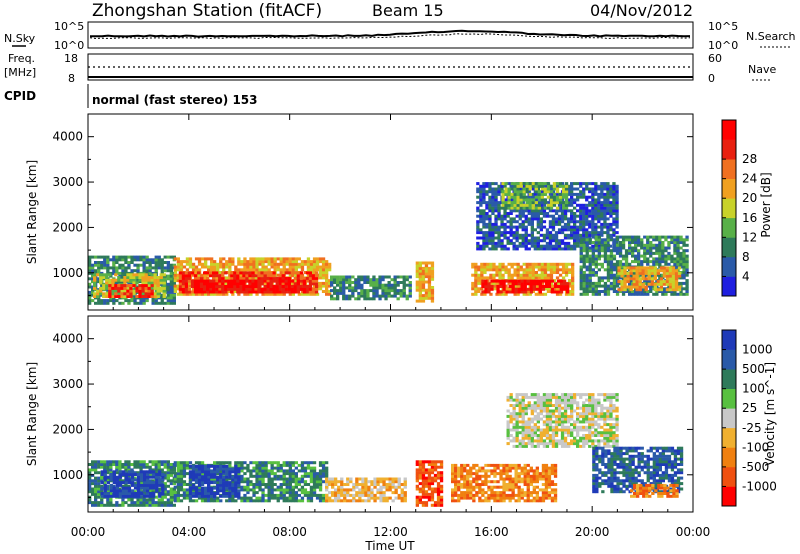  I want to click on colorbar-swatch, so click(729, 130).